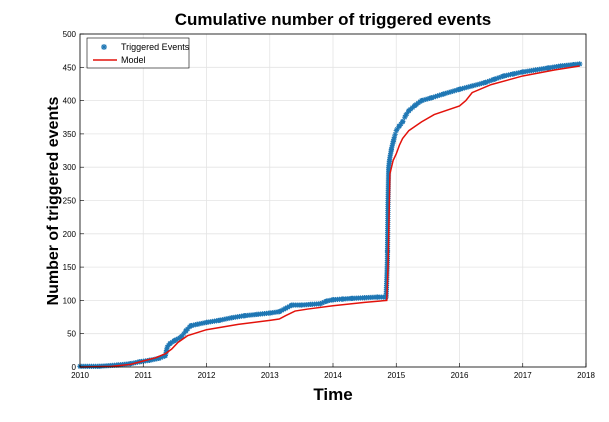  I want to click on x-tick-label: 2015, so click(396, 375).